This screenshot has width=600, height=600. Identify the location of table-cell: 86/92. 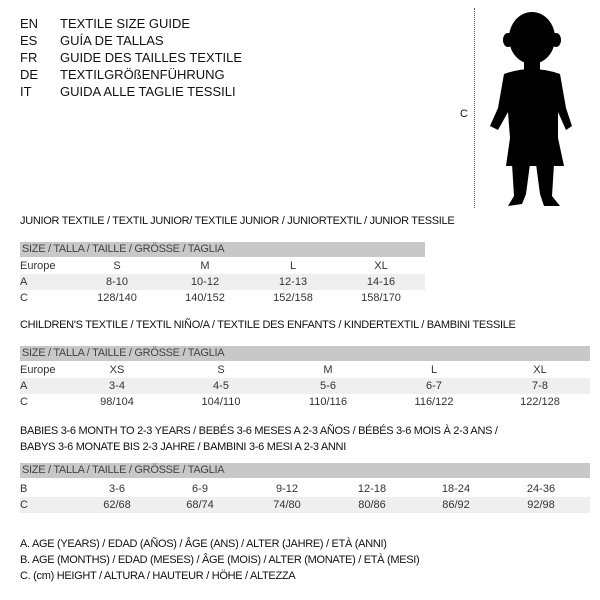
(456, 505).